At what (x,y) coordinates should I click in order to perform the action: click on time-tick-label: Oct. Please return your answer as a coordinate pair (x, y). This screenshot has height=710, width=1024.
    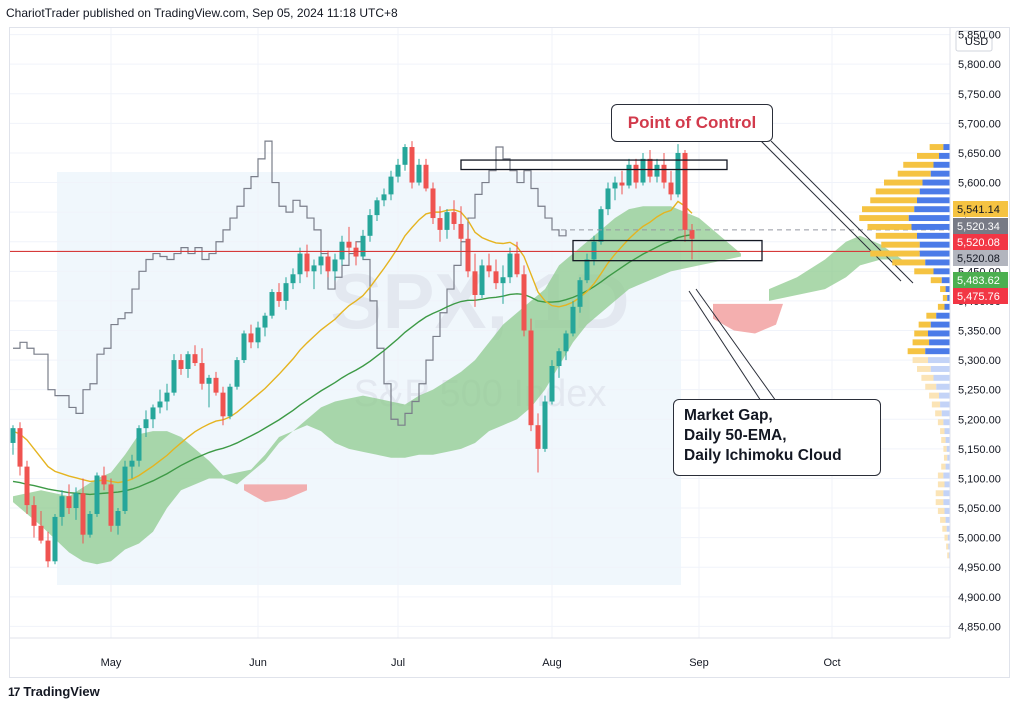
    Looking at the image, I should click on (831, 663).